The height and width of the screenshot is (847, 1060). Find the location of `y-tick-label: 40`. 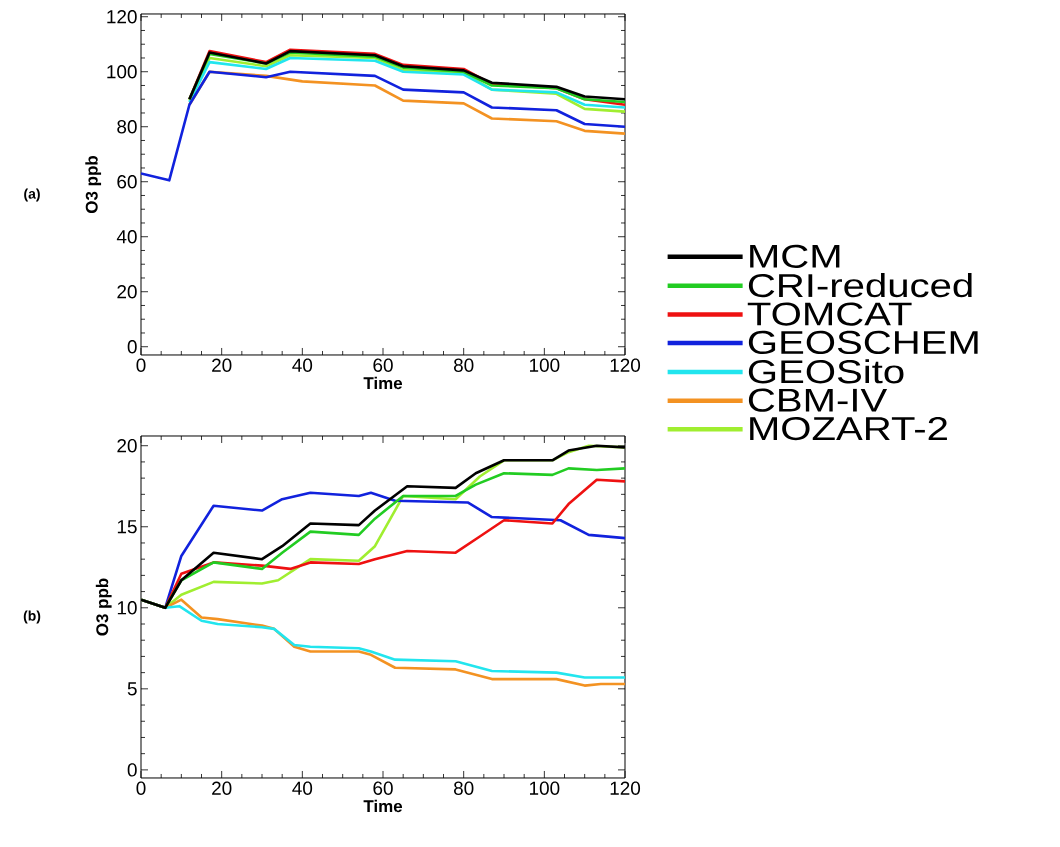

y-tick-label: 40 is located at coordinates (126, 237).